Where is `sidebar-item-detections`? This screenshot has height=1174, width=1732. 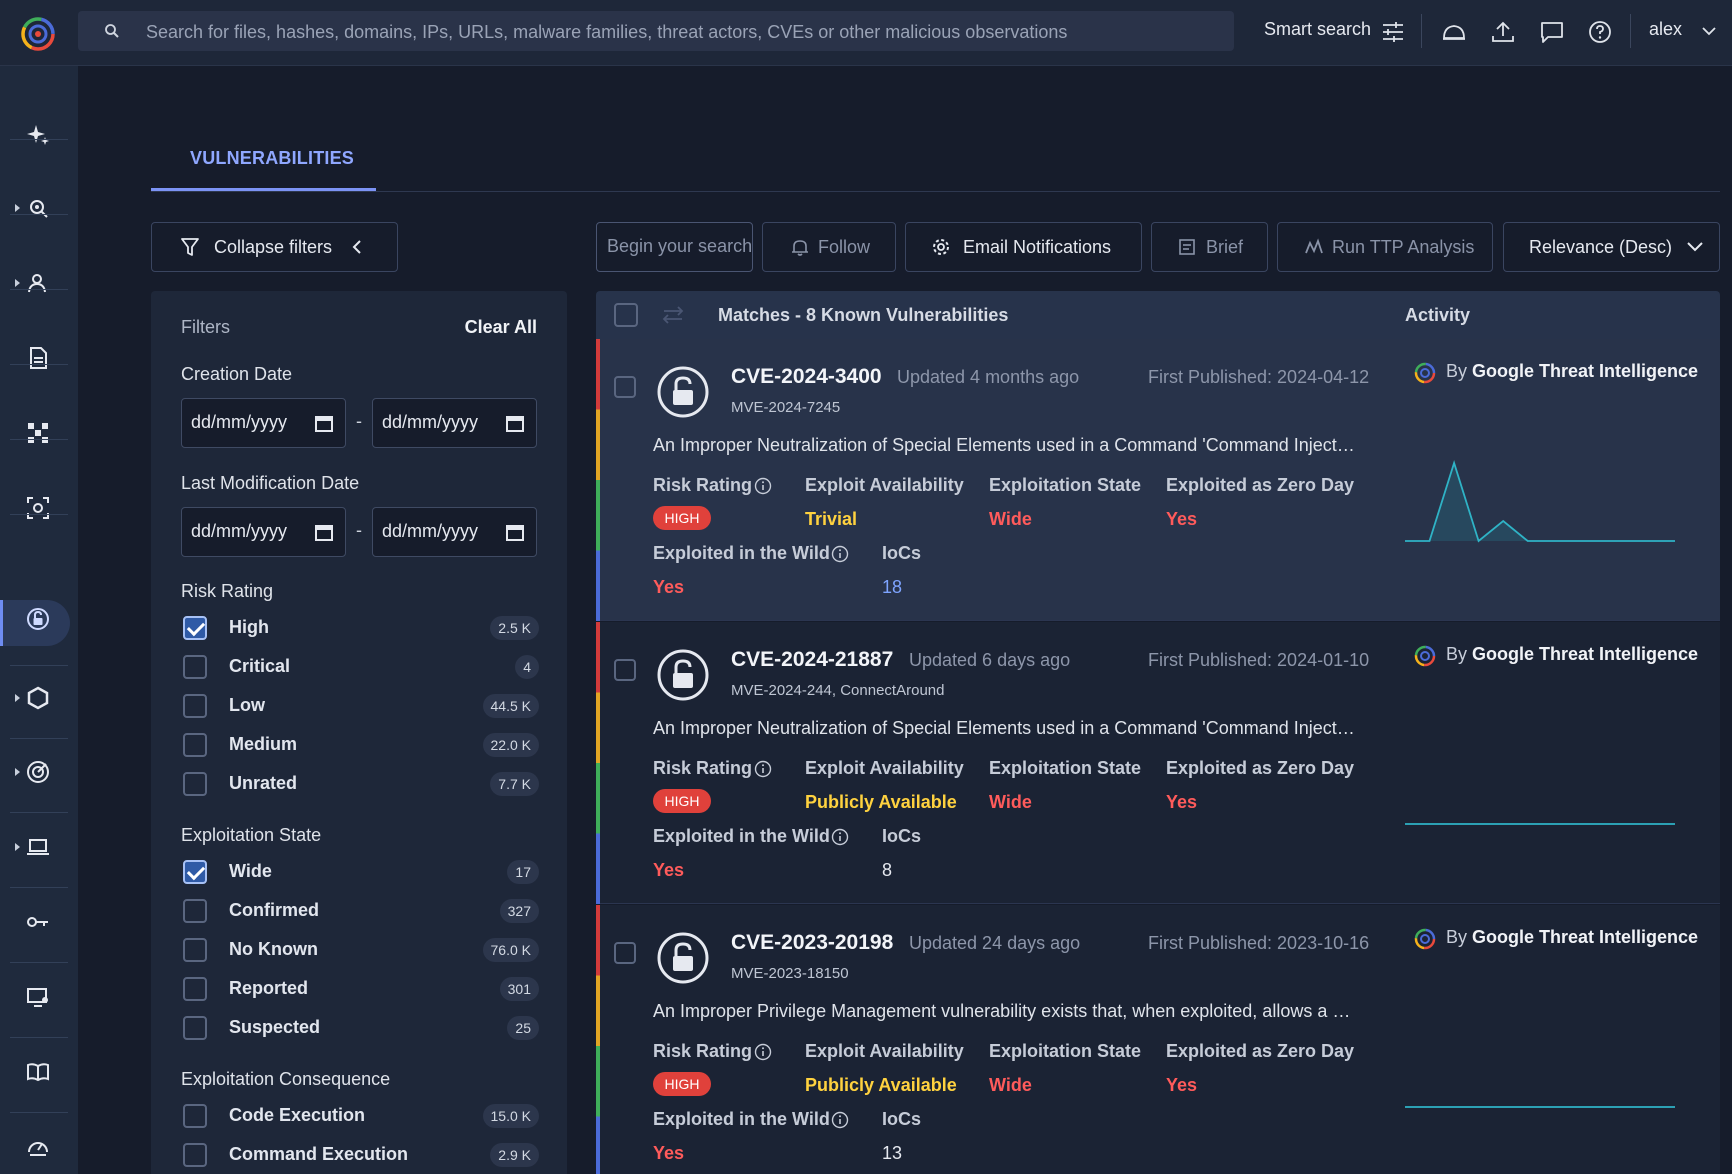 sidebar-item-detections is located at coordinates (39, 509).